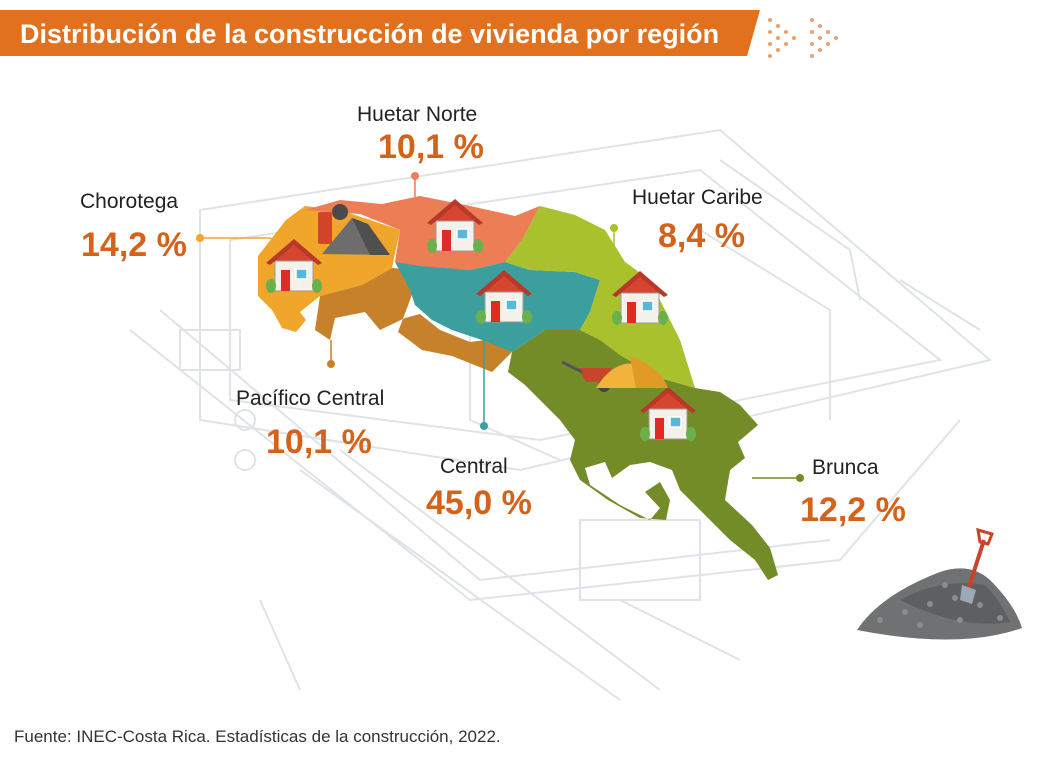 The width and height of the screenshot is (1053, 768). Describe the element at coordinates (977, 565) in the screenshot. I see `shovel-icon` at that location.